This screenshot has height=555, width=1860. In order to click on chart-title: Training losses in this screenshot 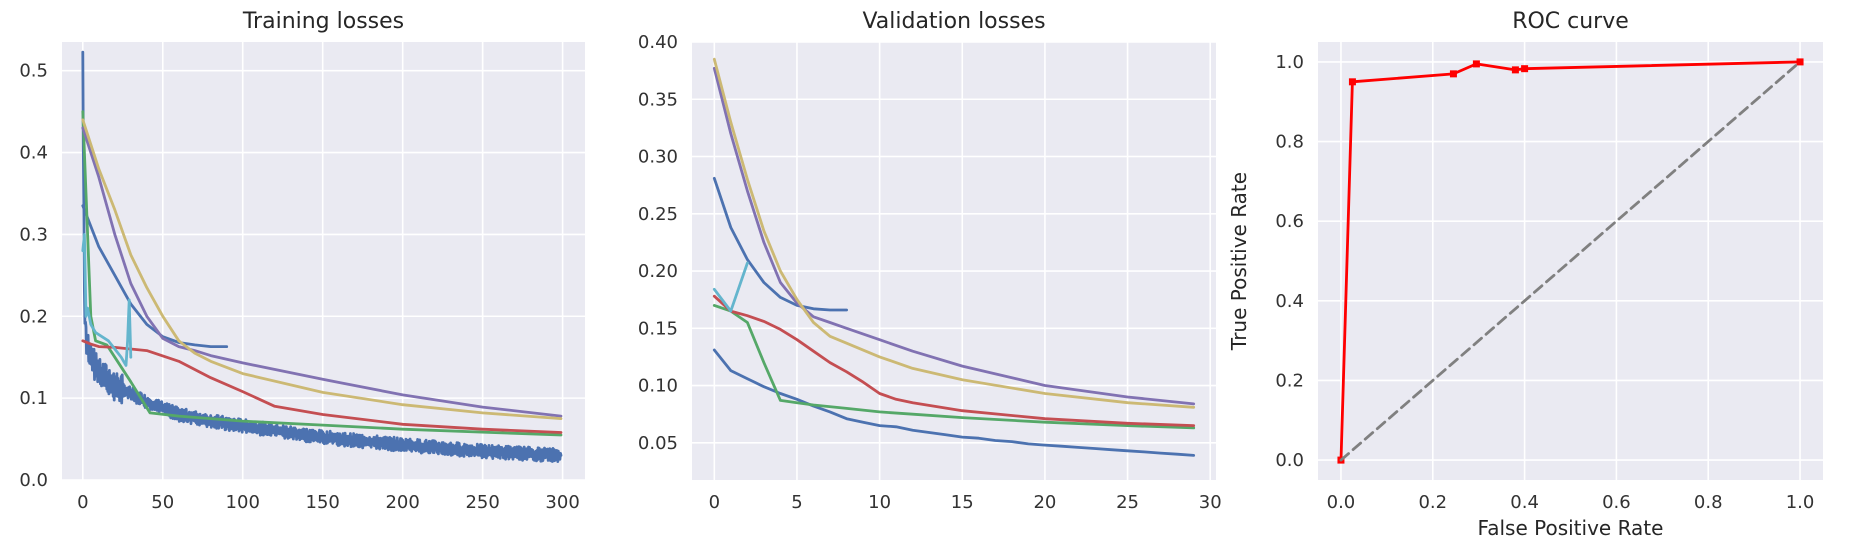, I will do `click(323, 21)`.